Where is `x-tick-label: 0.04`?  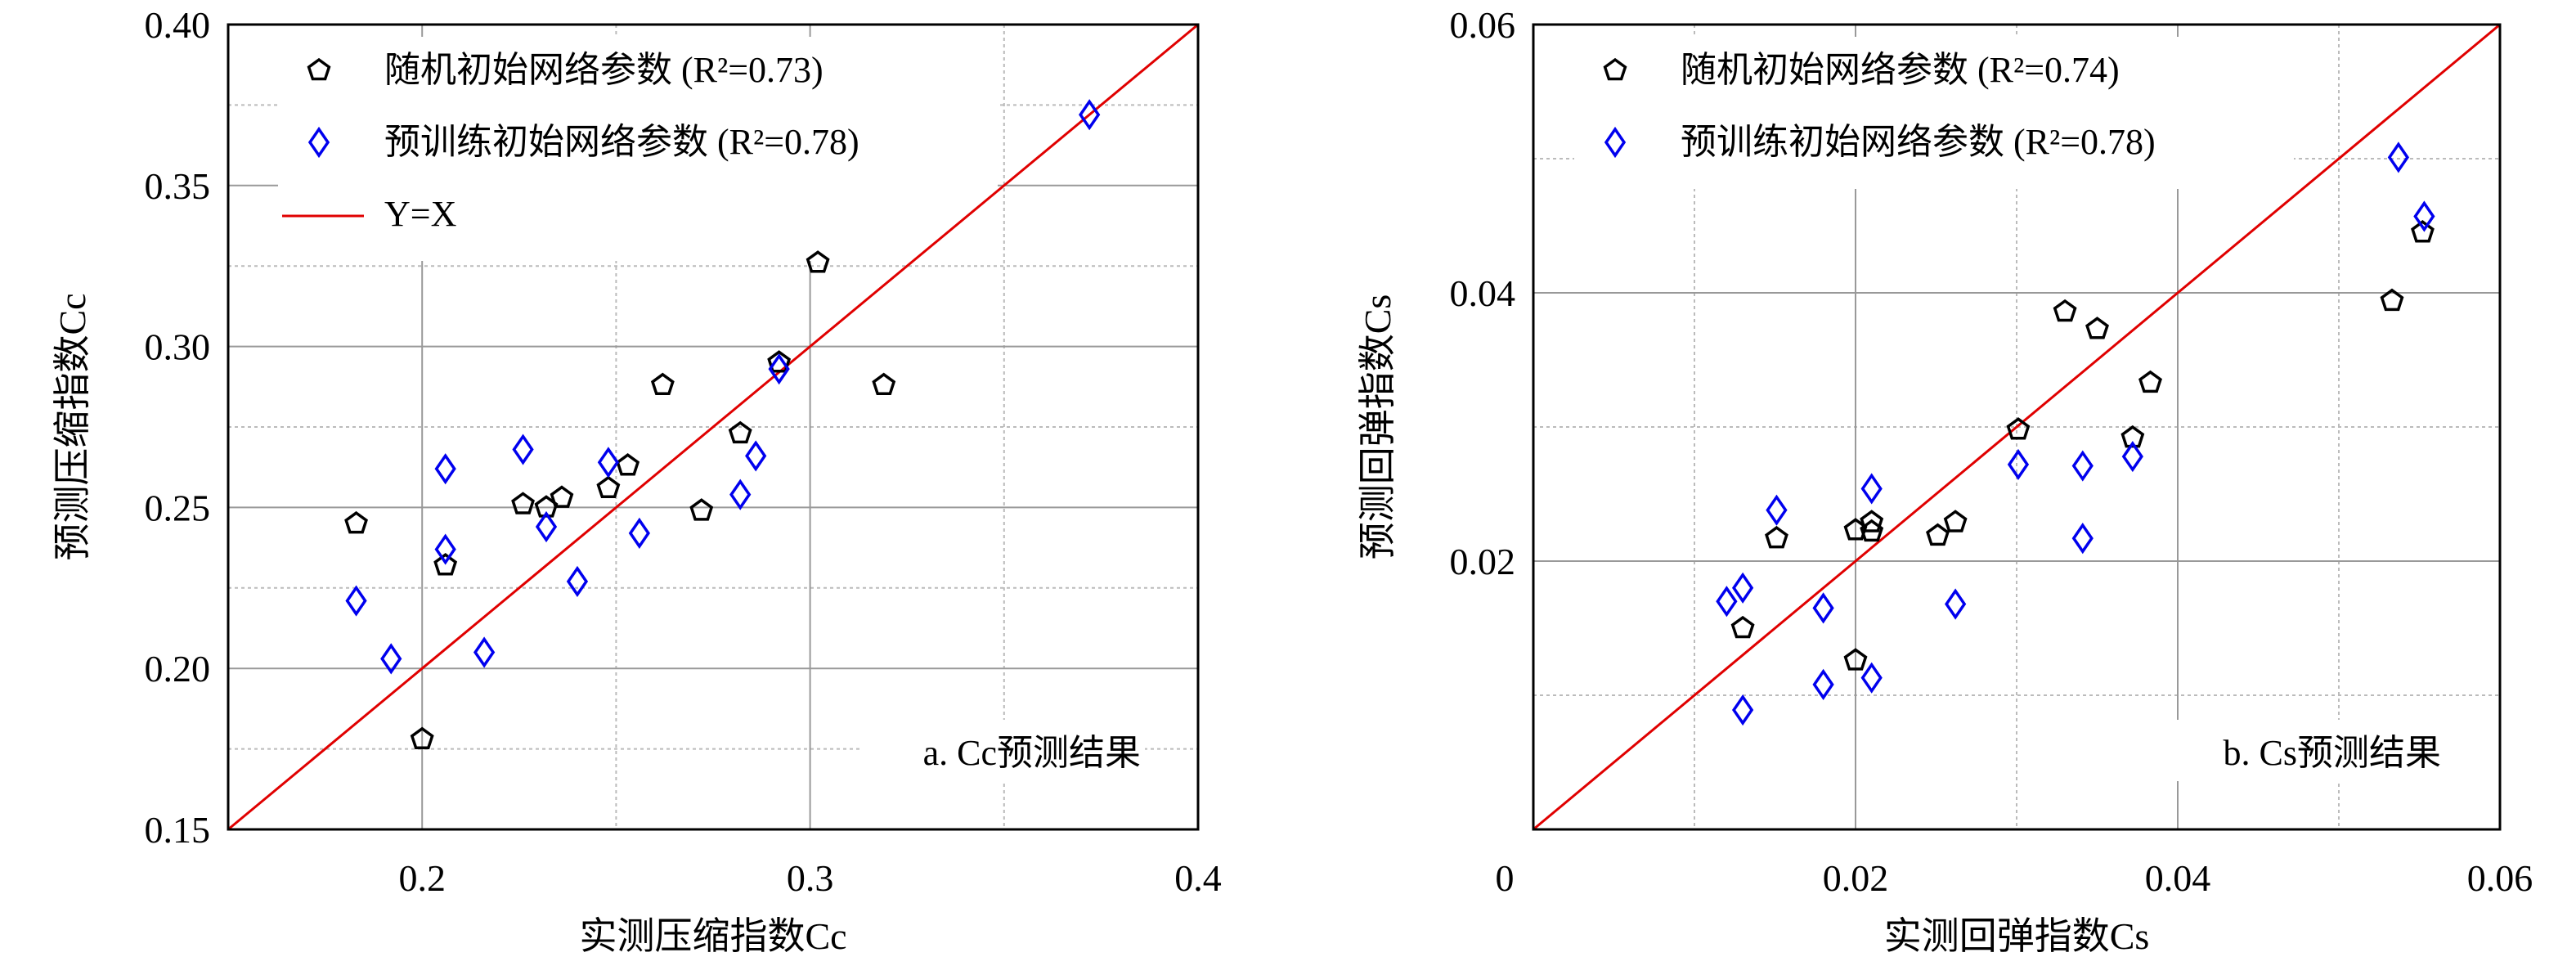
x-tick-label: 0.04 is located at coordinates (2178, 878).